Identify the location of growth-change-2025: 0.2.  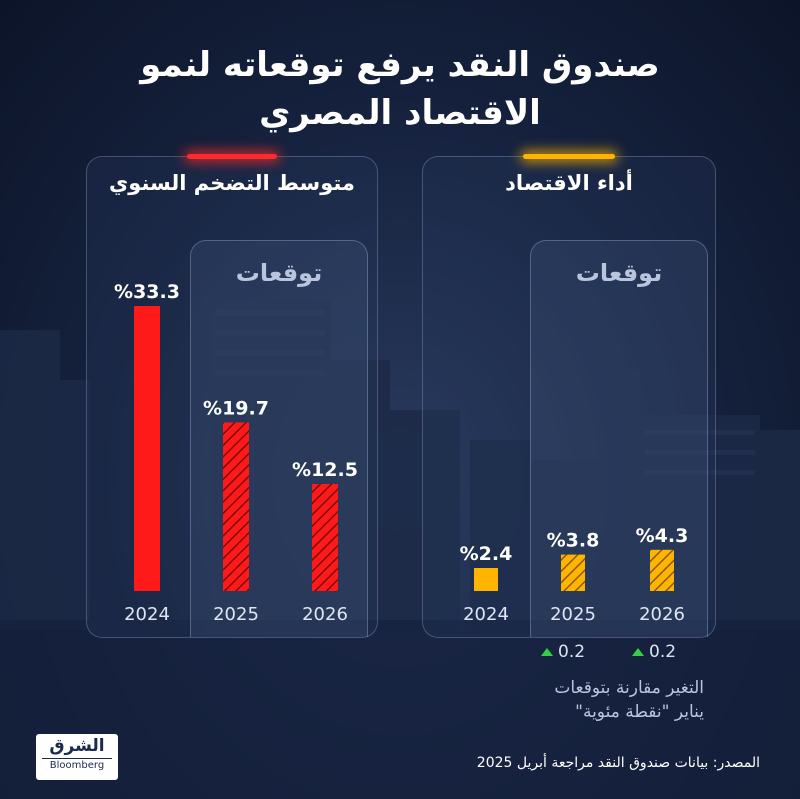
(563, 652).